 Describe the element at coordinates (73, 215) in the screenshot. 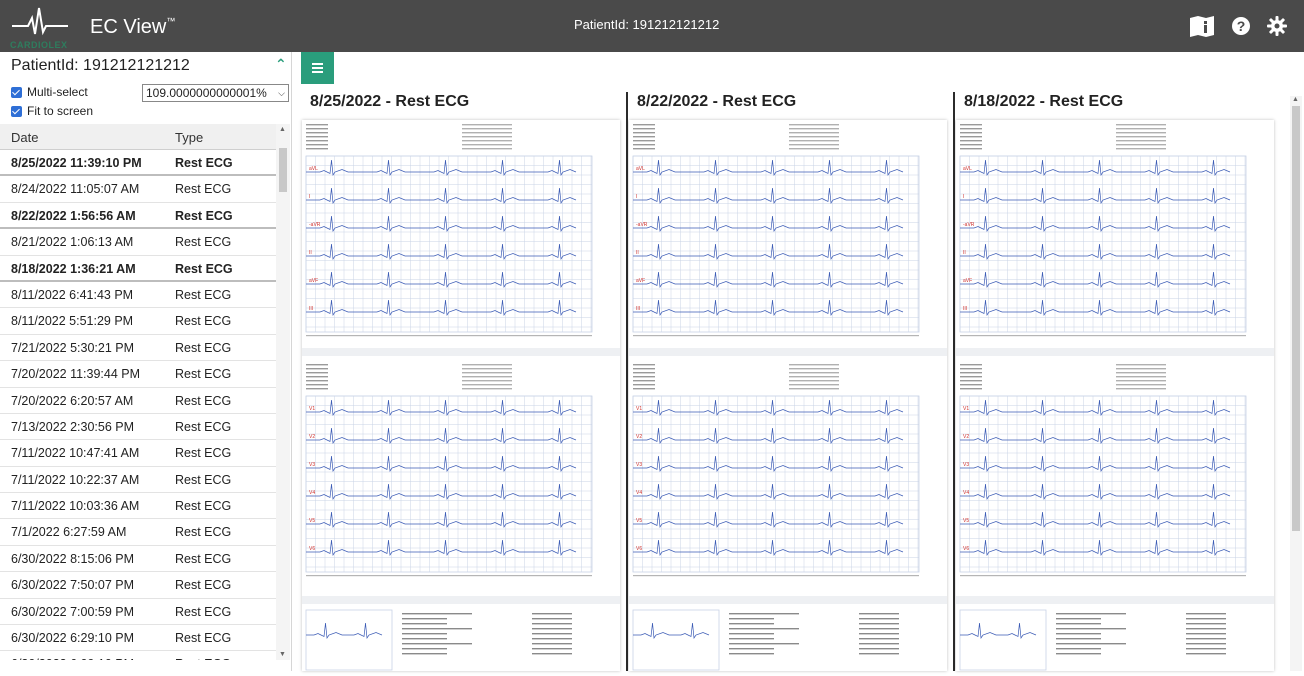

I see `record-date: 8/22/2022 1:56:56 AM` at that location.